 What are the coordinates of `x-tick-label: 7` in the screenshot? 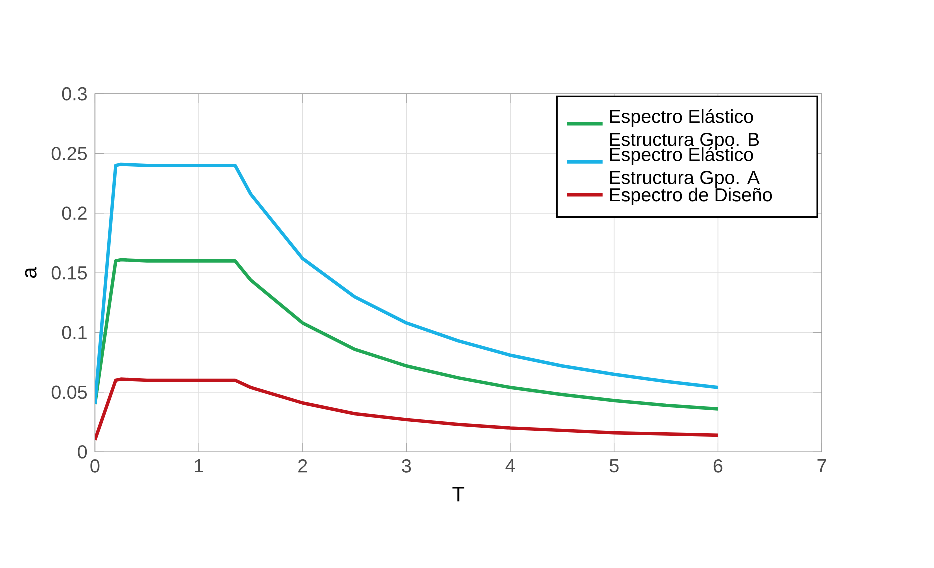 It's located at (822, 465).